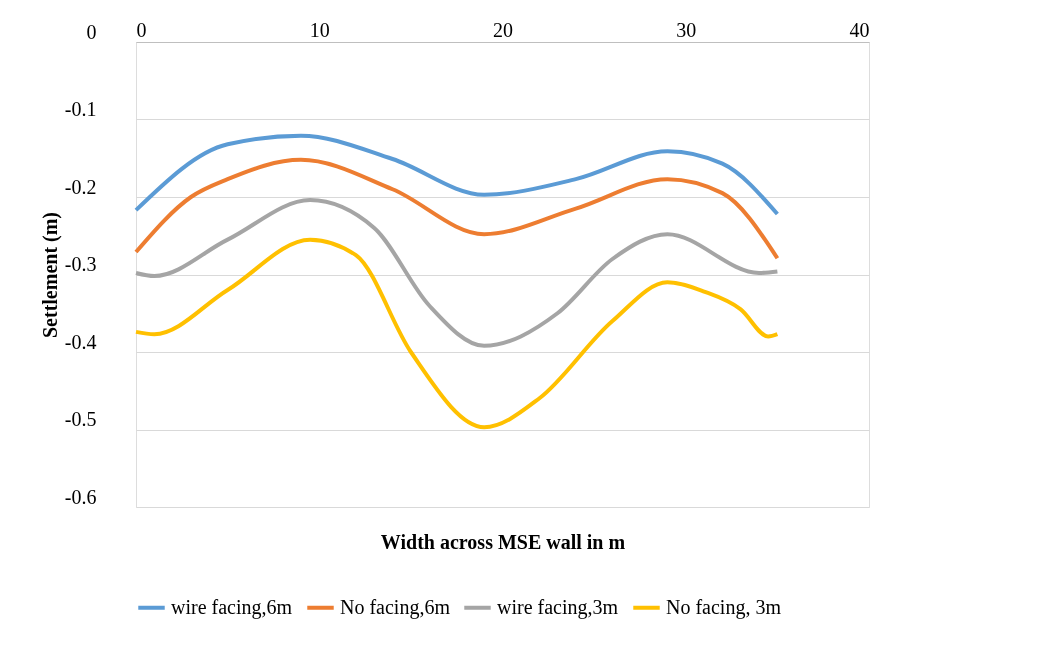  I want to click on legend-label: No facing, 3m, so click(724, 607).